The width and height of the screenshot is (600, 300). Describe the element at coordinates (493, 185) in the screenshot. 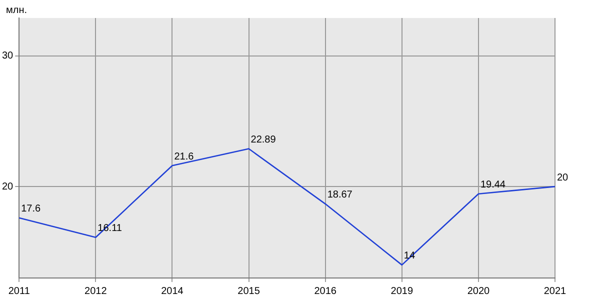

I see `data-label: 19.44` at that location.